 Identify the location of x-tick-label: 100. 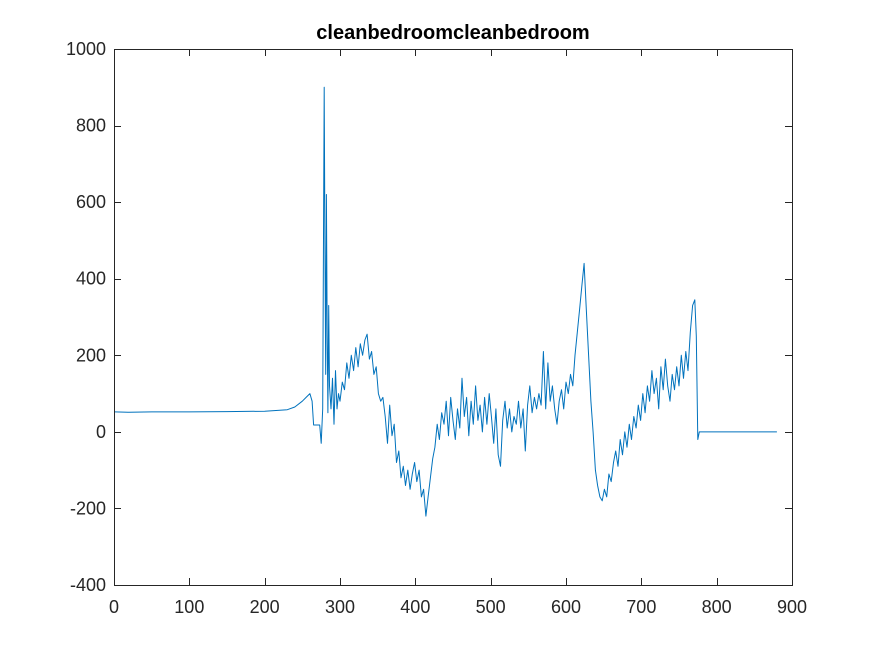
(189, 607).